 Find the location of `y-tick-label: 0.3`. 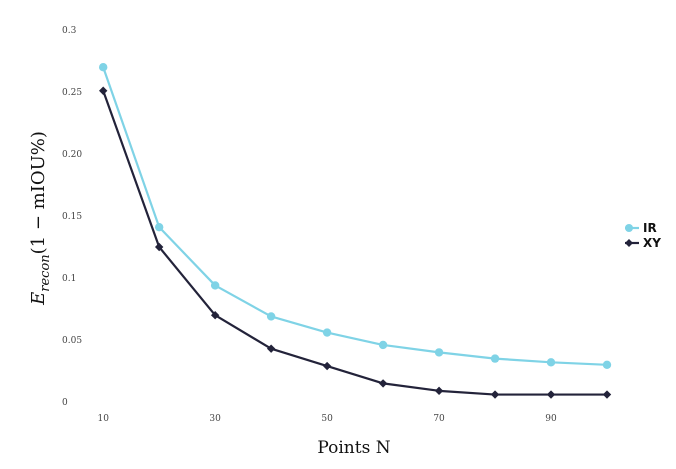

y-tick-label: 0.3 is located at coordinates (69, 31).